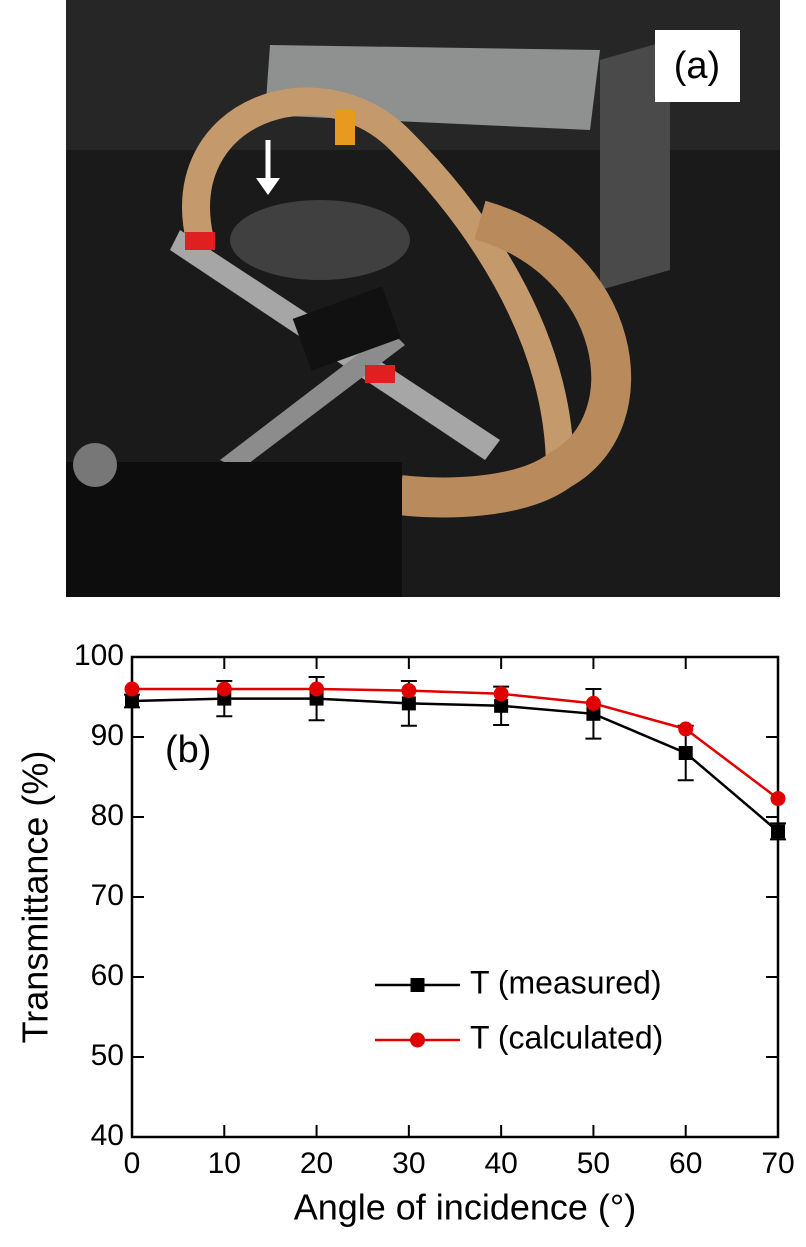  Describe the element at coordinates (35, 897) in the screenshot. I see `y-axis-title: Transmittance (%)` at that location.